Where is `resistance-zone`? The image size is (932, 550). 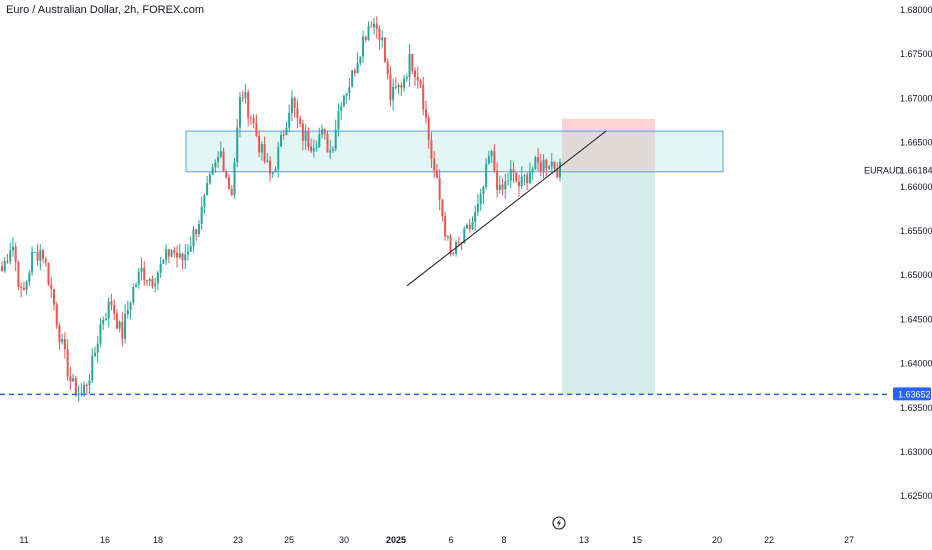 resistance-zone is located at coordinates (454, 151).